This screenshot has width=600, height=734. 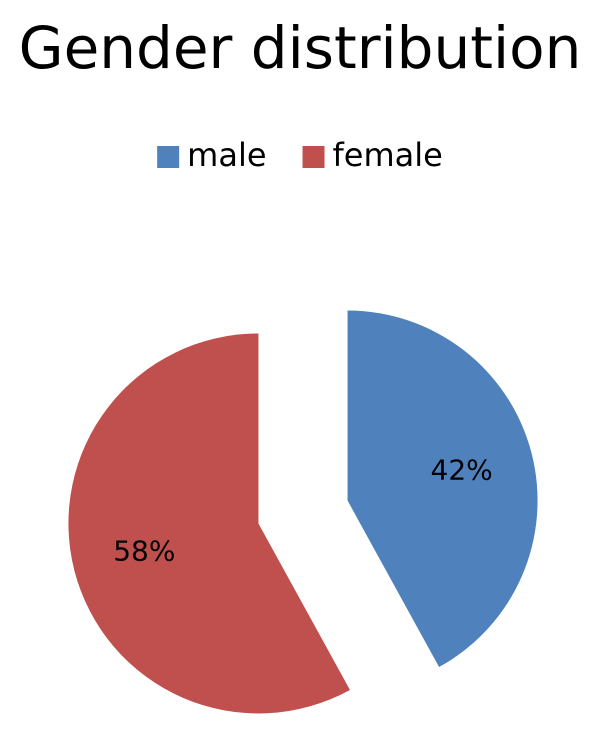 What do you see at coordinates (226, 155) in the screenshot?
I see `legend-label: male` at bounding box center [226, 155].